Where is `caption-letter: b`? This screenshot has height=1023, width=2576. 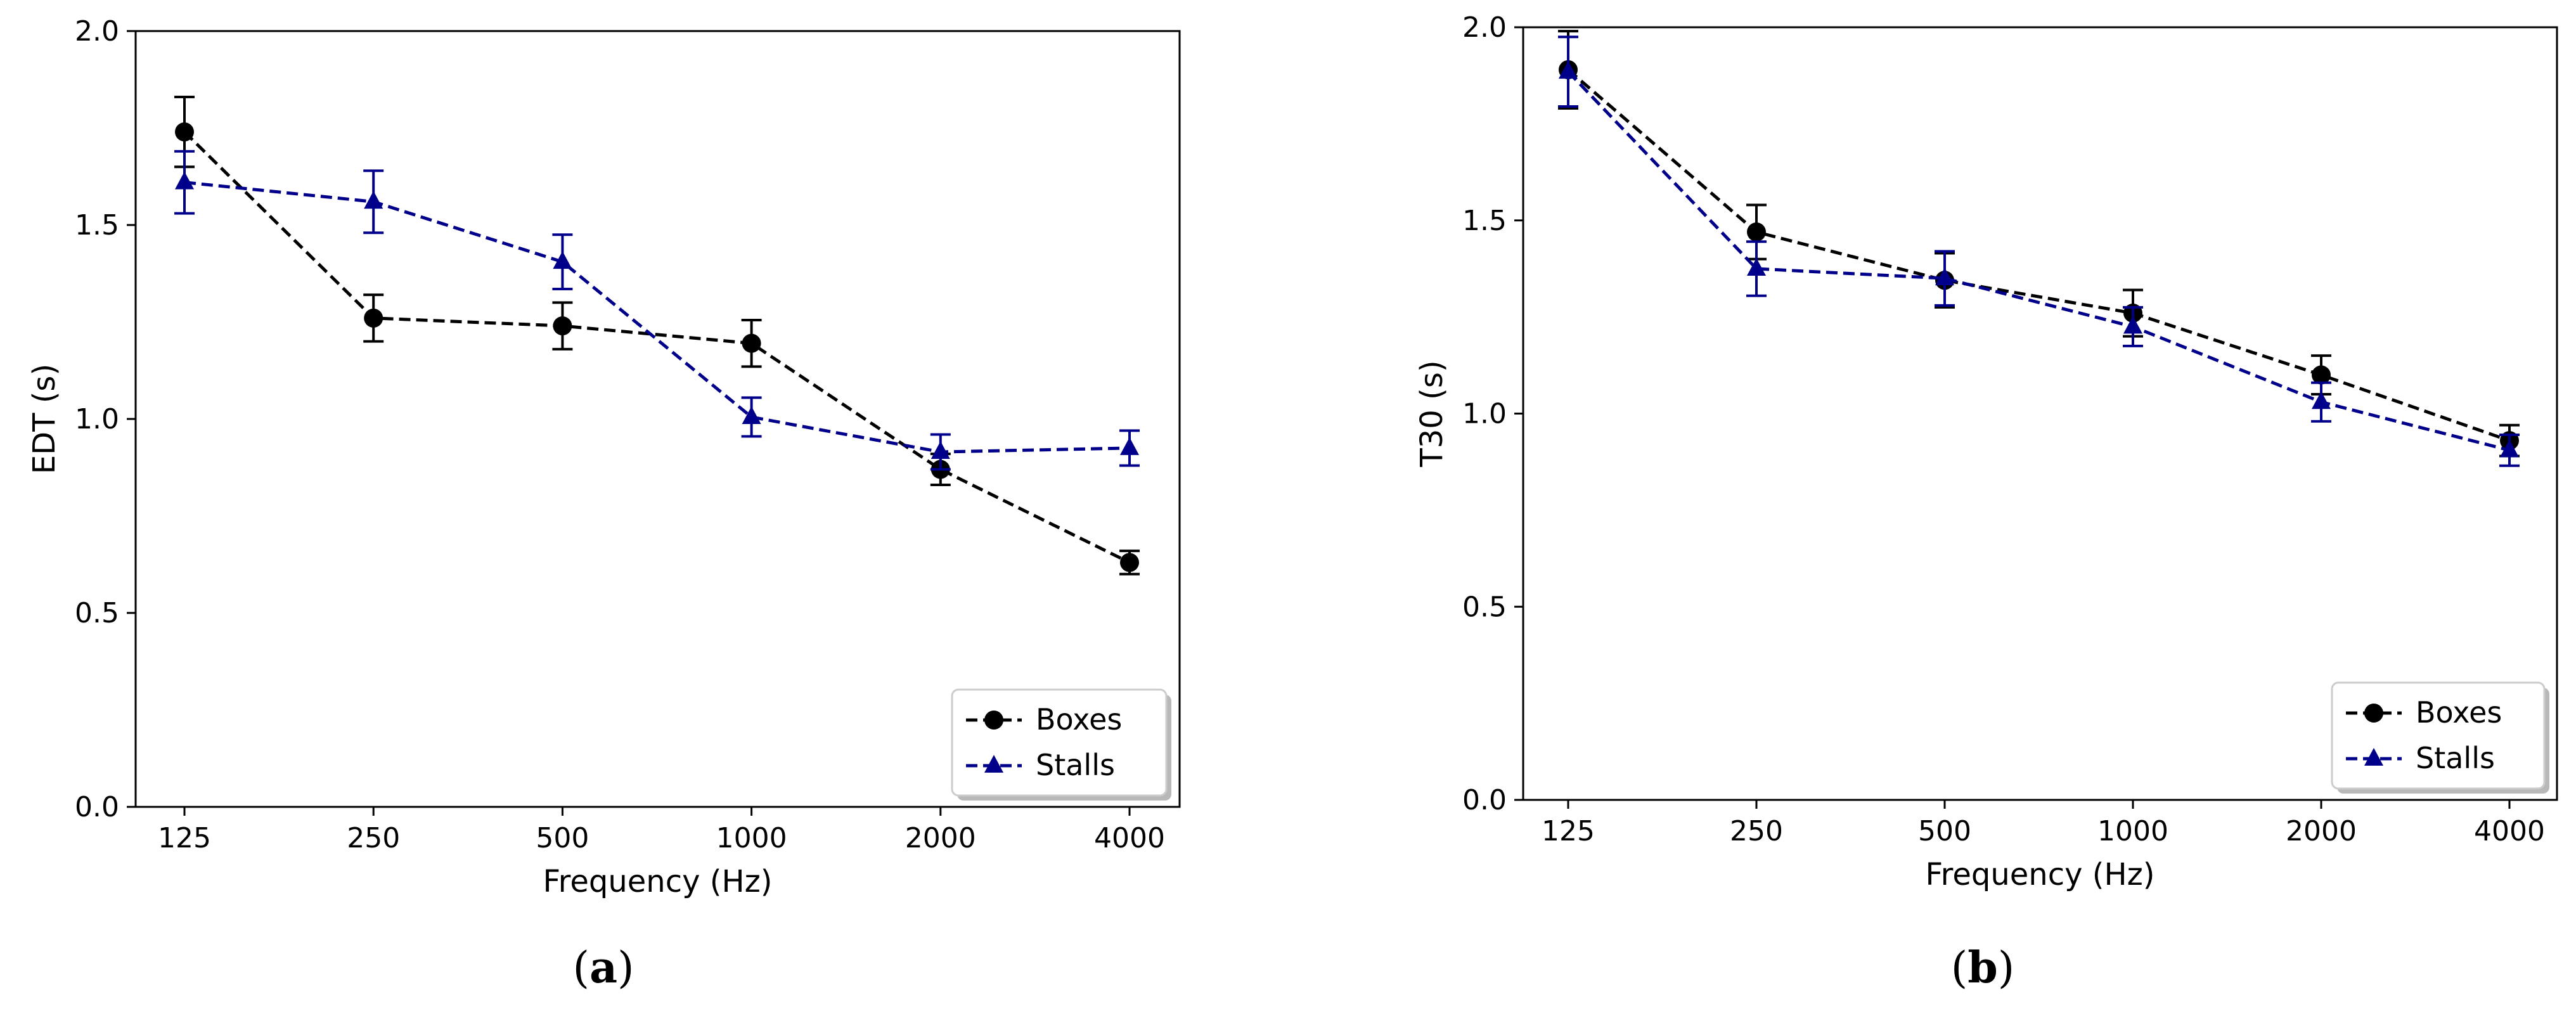 caption-letter: b is located at coordinates (1982, 968).